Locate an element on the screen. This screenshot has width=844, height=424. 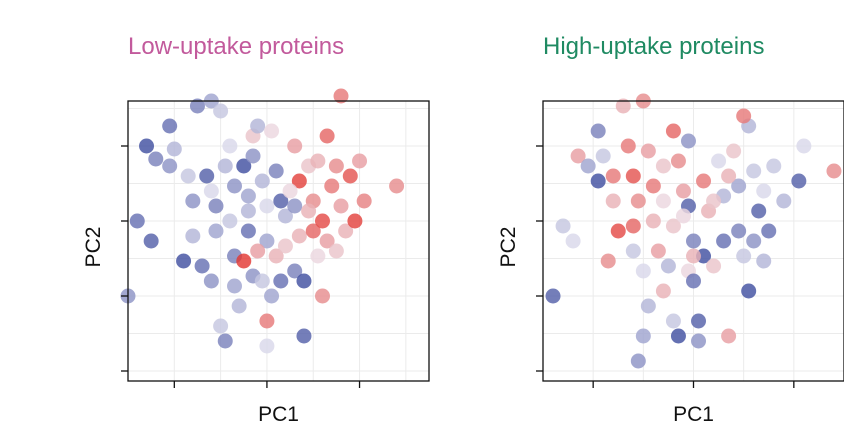
left-y-axis-label: PC2 is located at coordinates (93, 247).